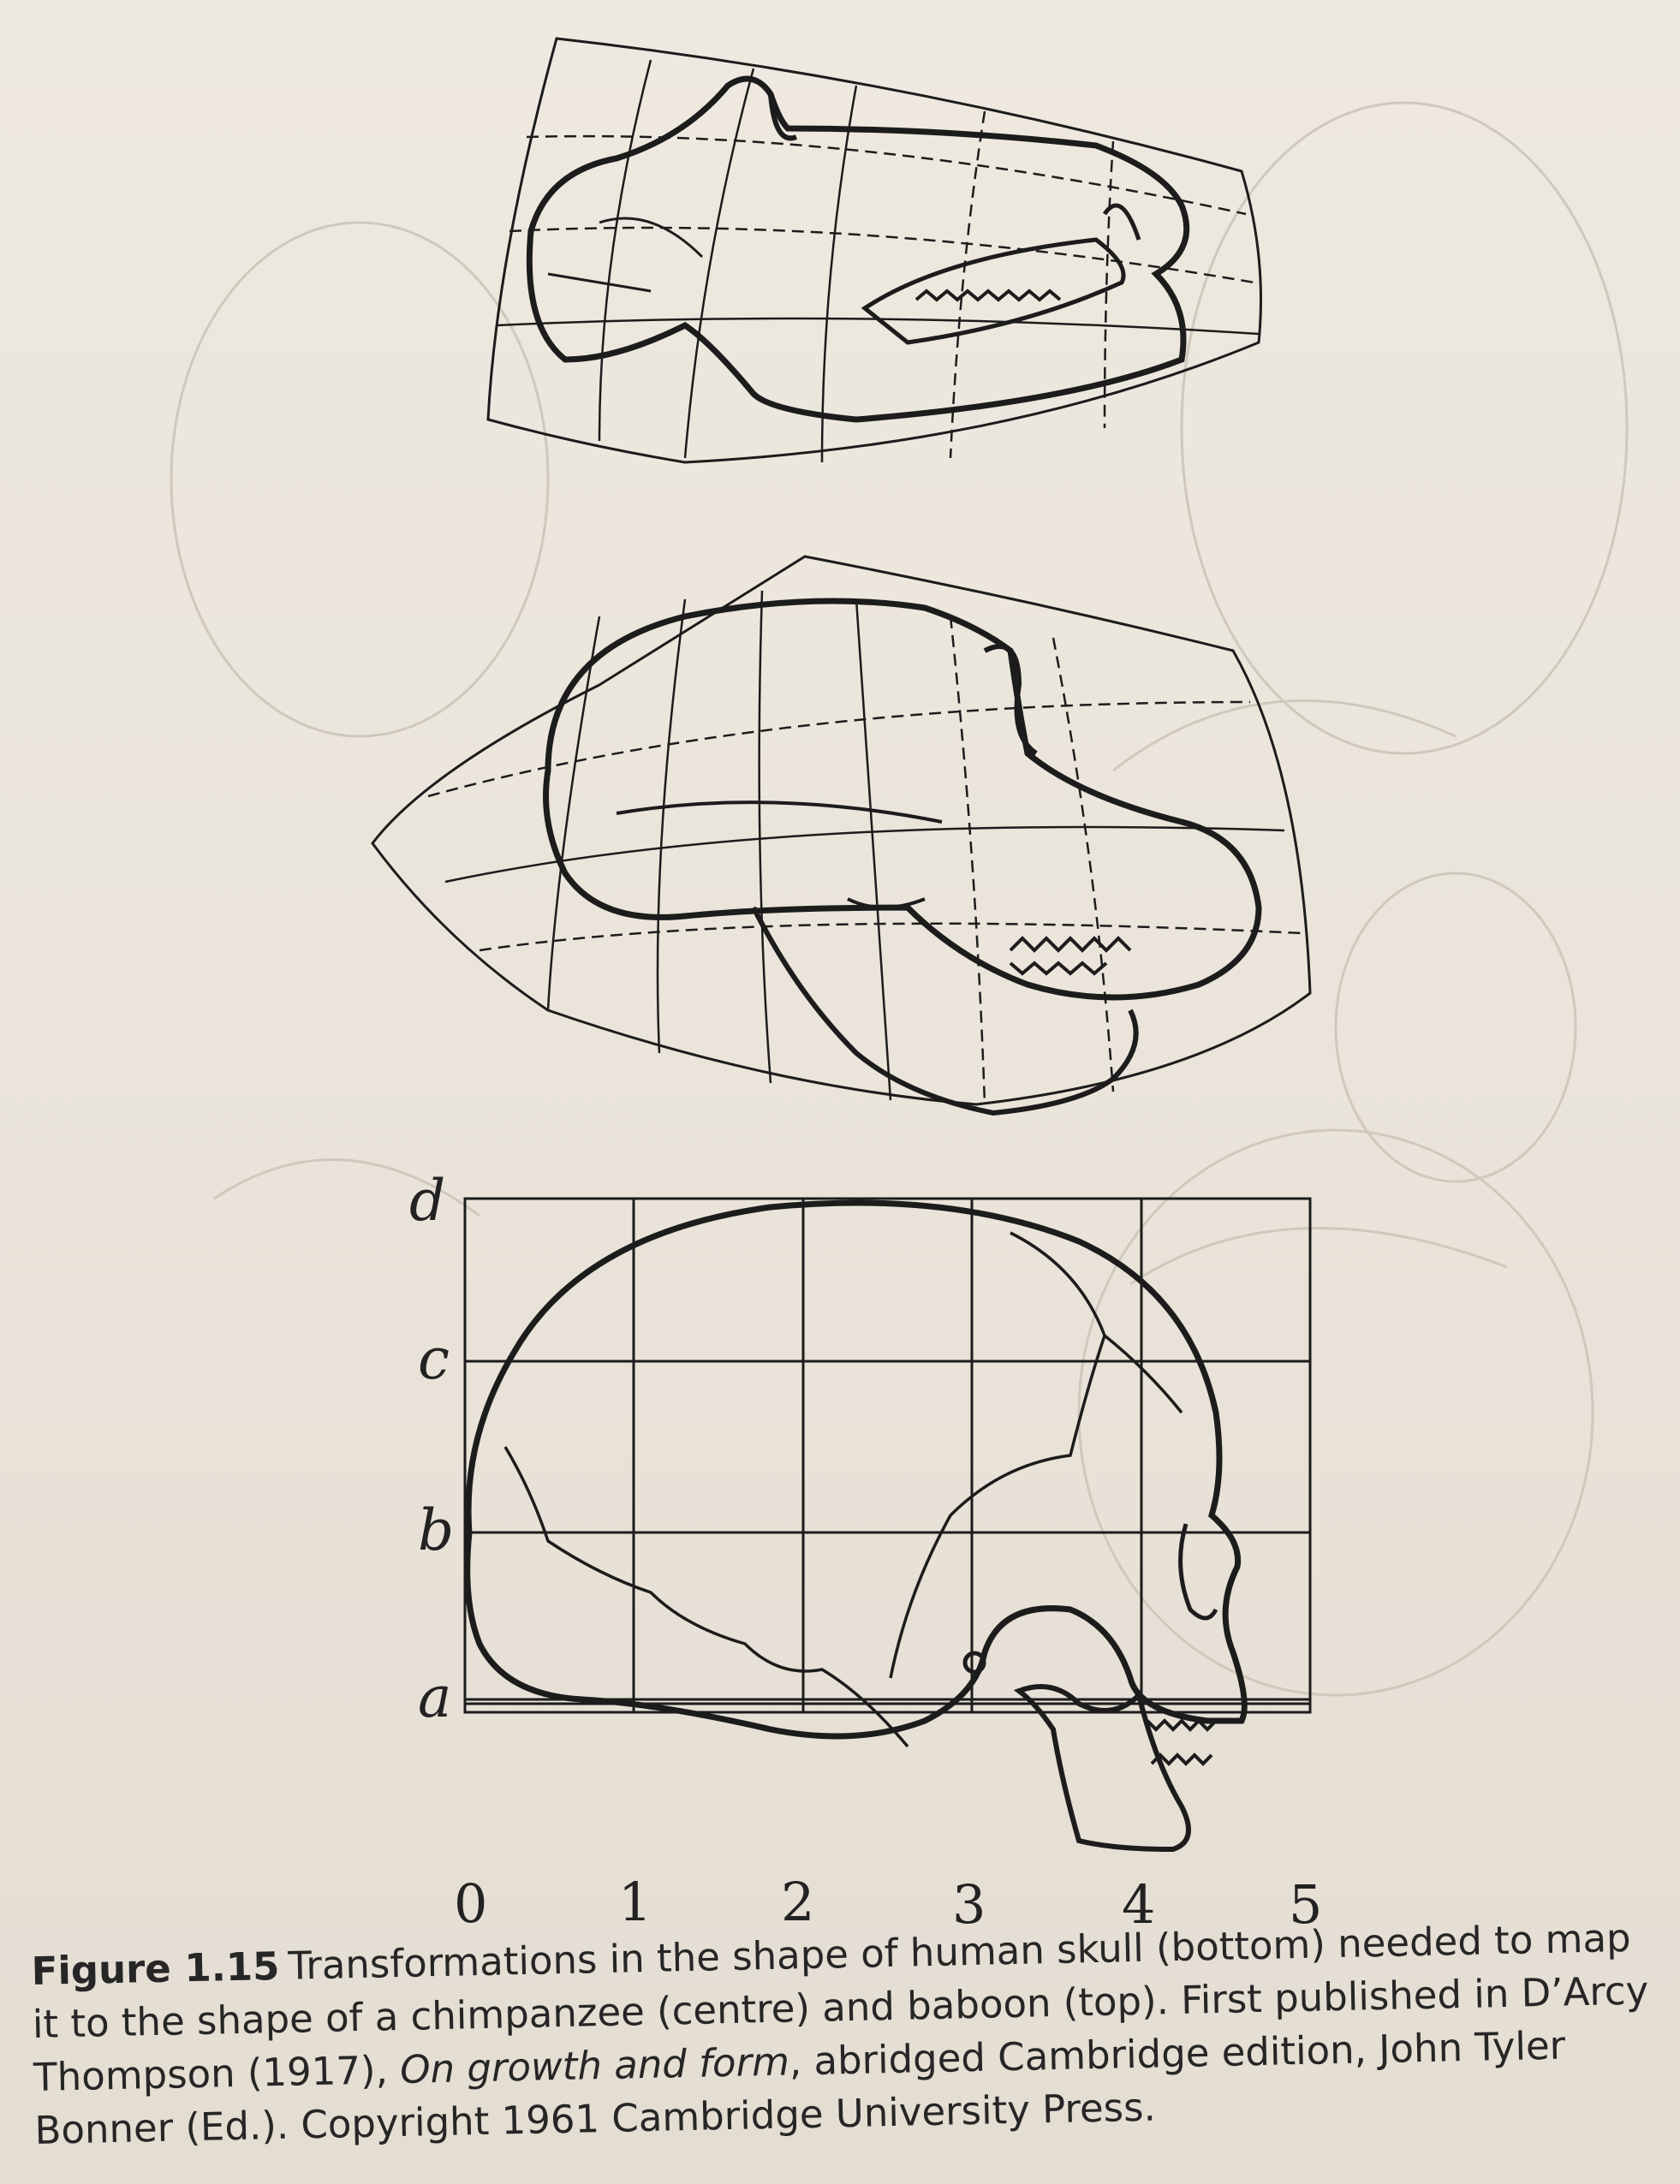  I want to click on x-label-3: 3, so click(969, 1904).